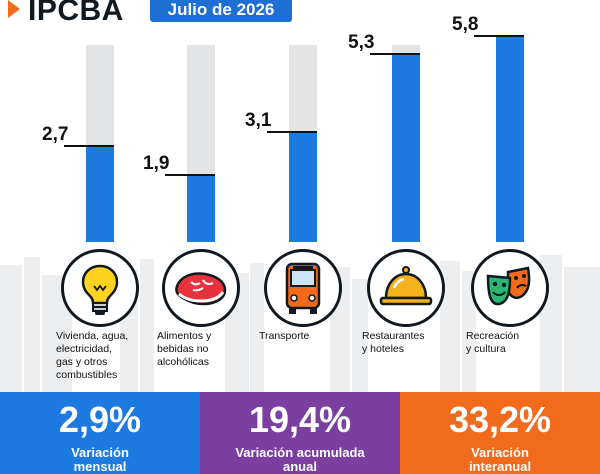 The width and height of the screenshot is (600, 474). What do you see at coordinates (82, 362) in the screenshot?
I see `category-label-line: gas y otros` at bounding box center [82, 362].